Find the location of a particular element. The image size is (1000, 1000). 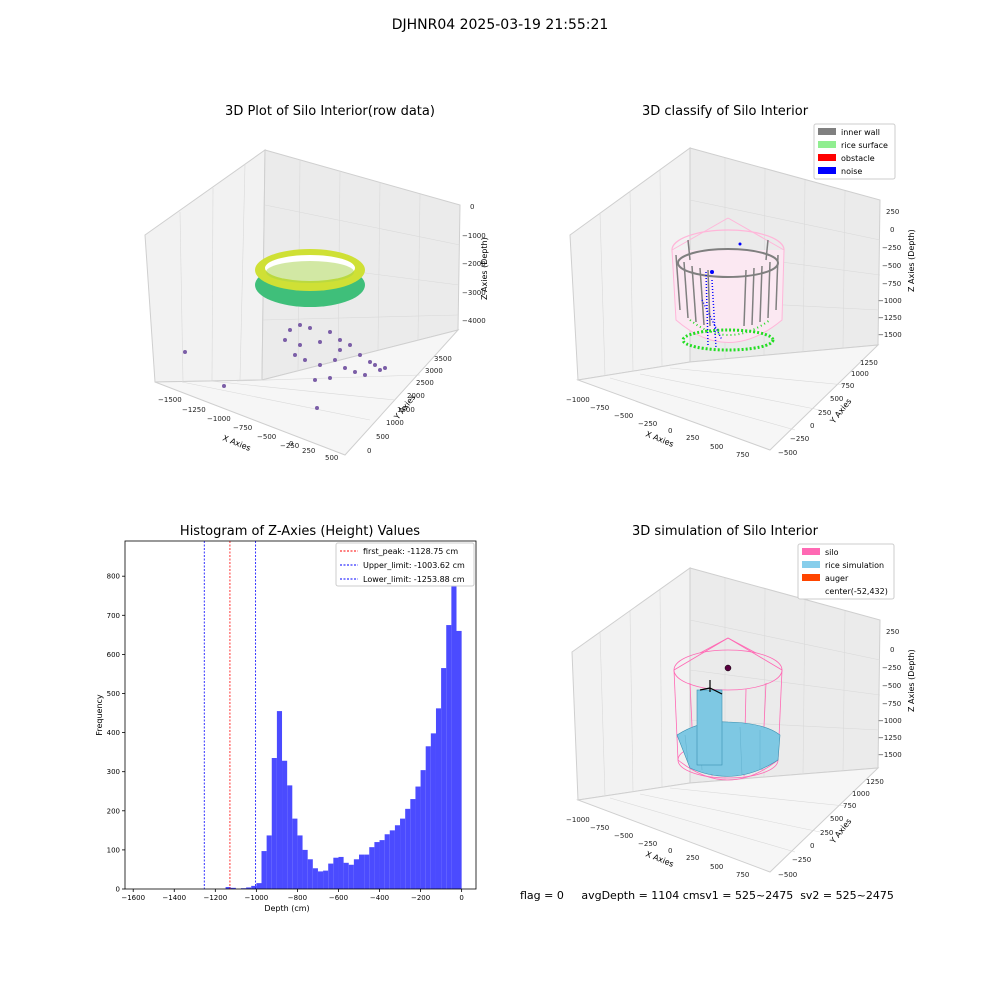

raw-xtick: 500 is located at coordinates (331, 458).